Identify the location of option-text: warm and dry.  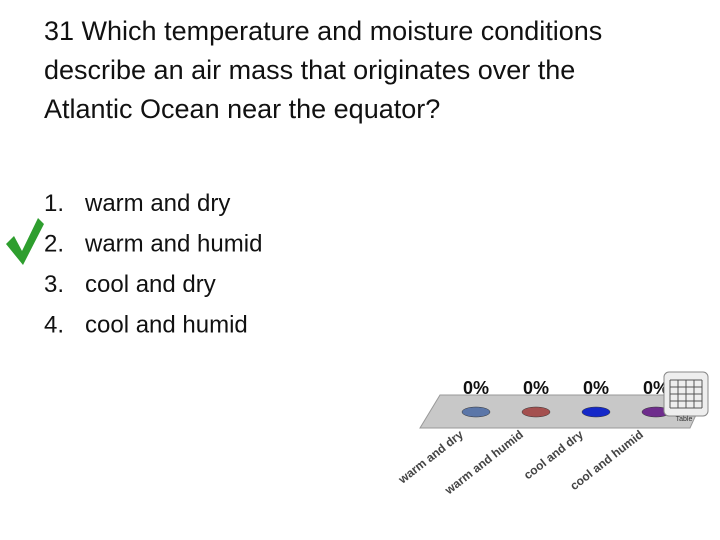
(157, 203).